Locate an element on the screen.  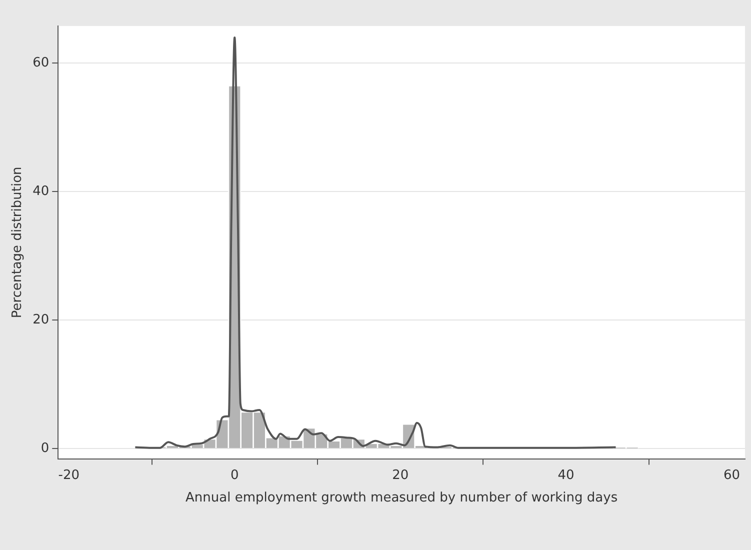
x-axis-title: Annual employment growth measured by number of working days is located at coordinates (402, 498).